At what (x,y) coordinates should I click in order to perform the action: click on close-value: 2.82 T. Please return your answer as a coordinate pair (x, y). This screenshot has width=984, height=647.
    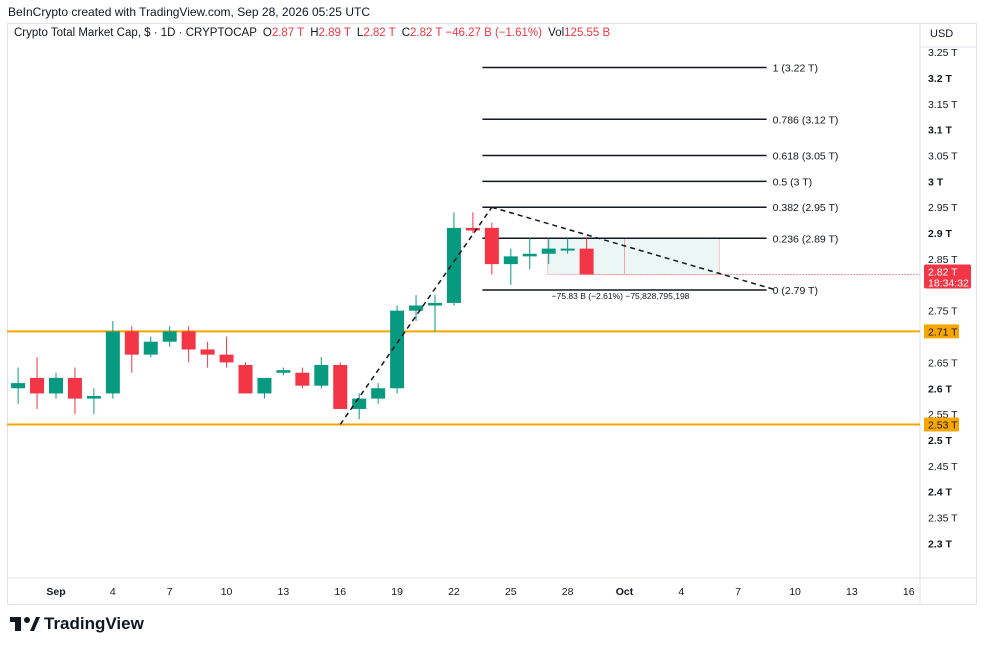
    Looking at the image, I should click on (426, 33).